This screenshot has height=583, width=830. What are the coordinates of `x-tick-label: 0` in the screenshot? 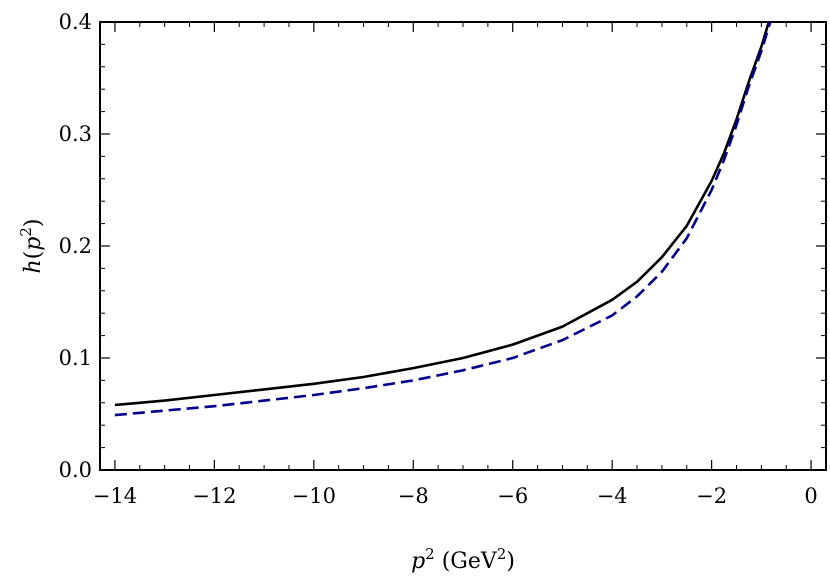 It's located at (810, 496).